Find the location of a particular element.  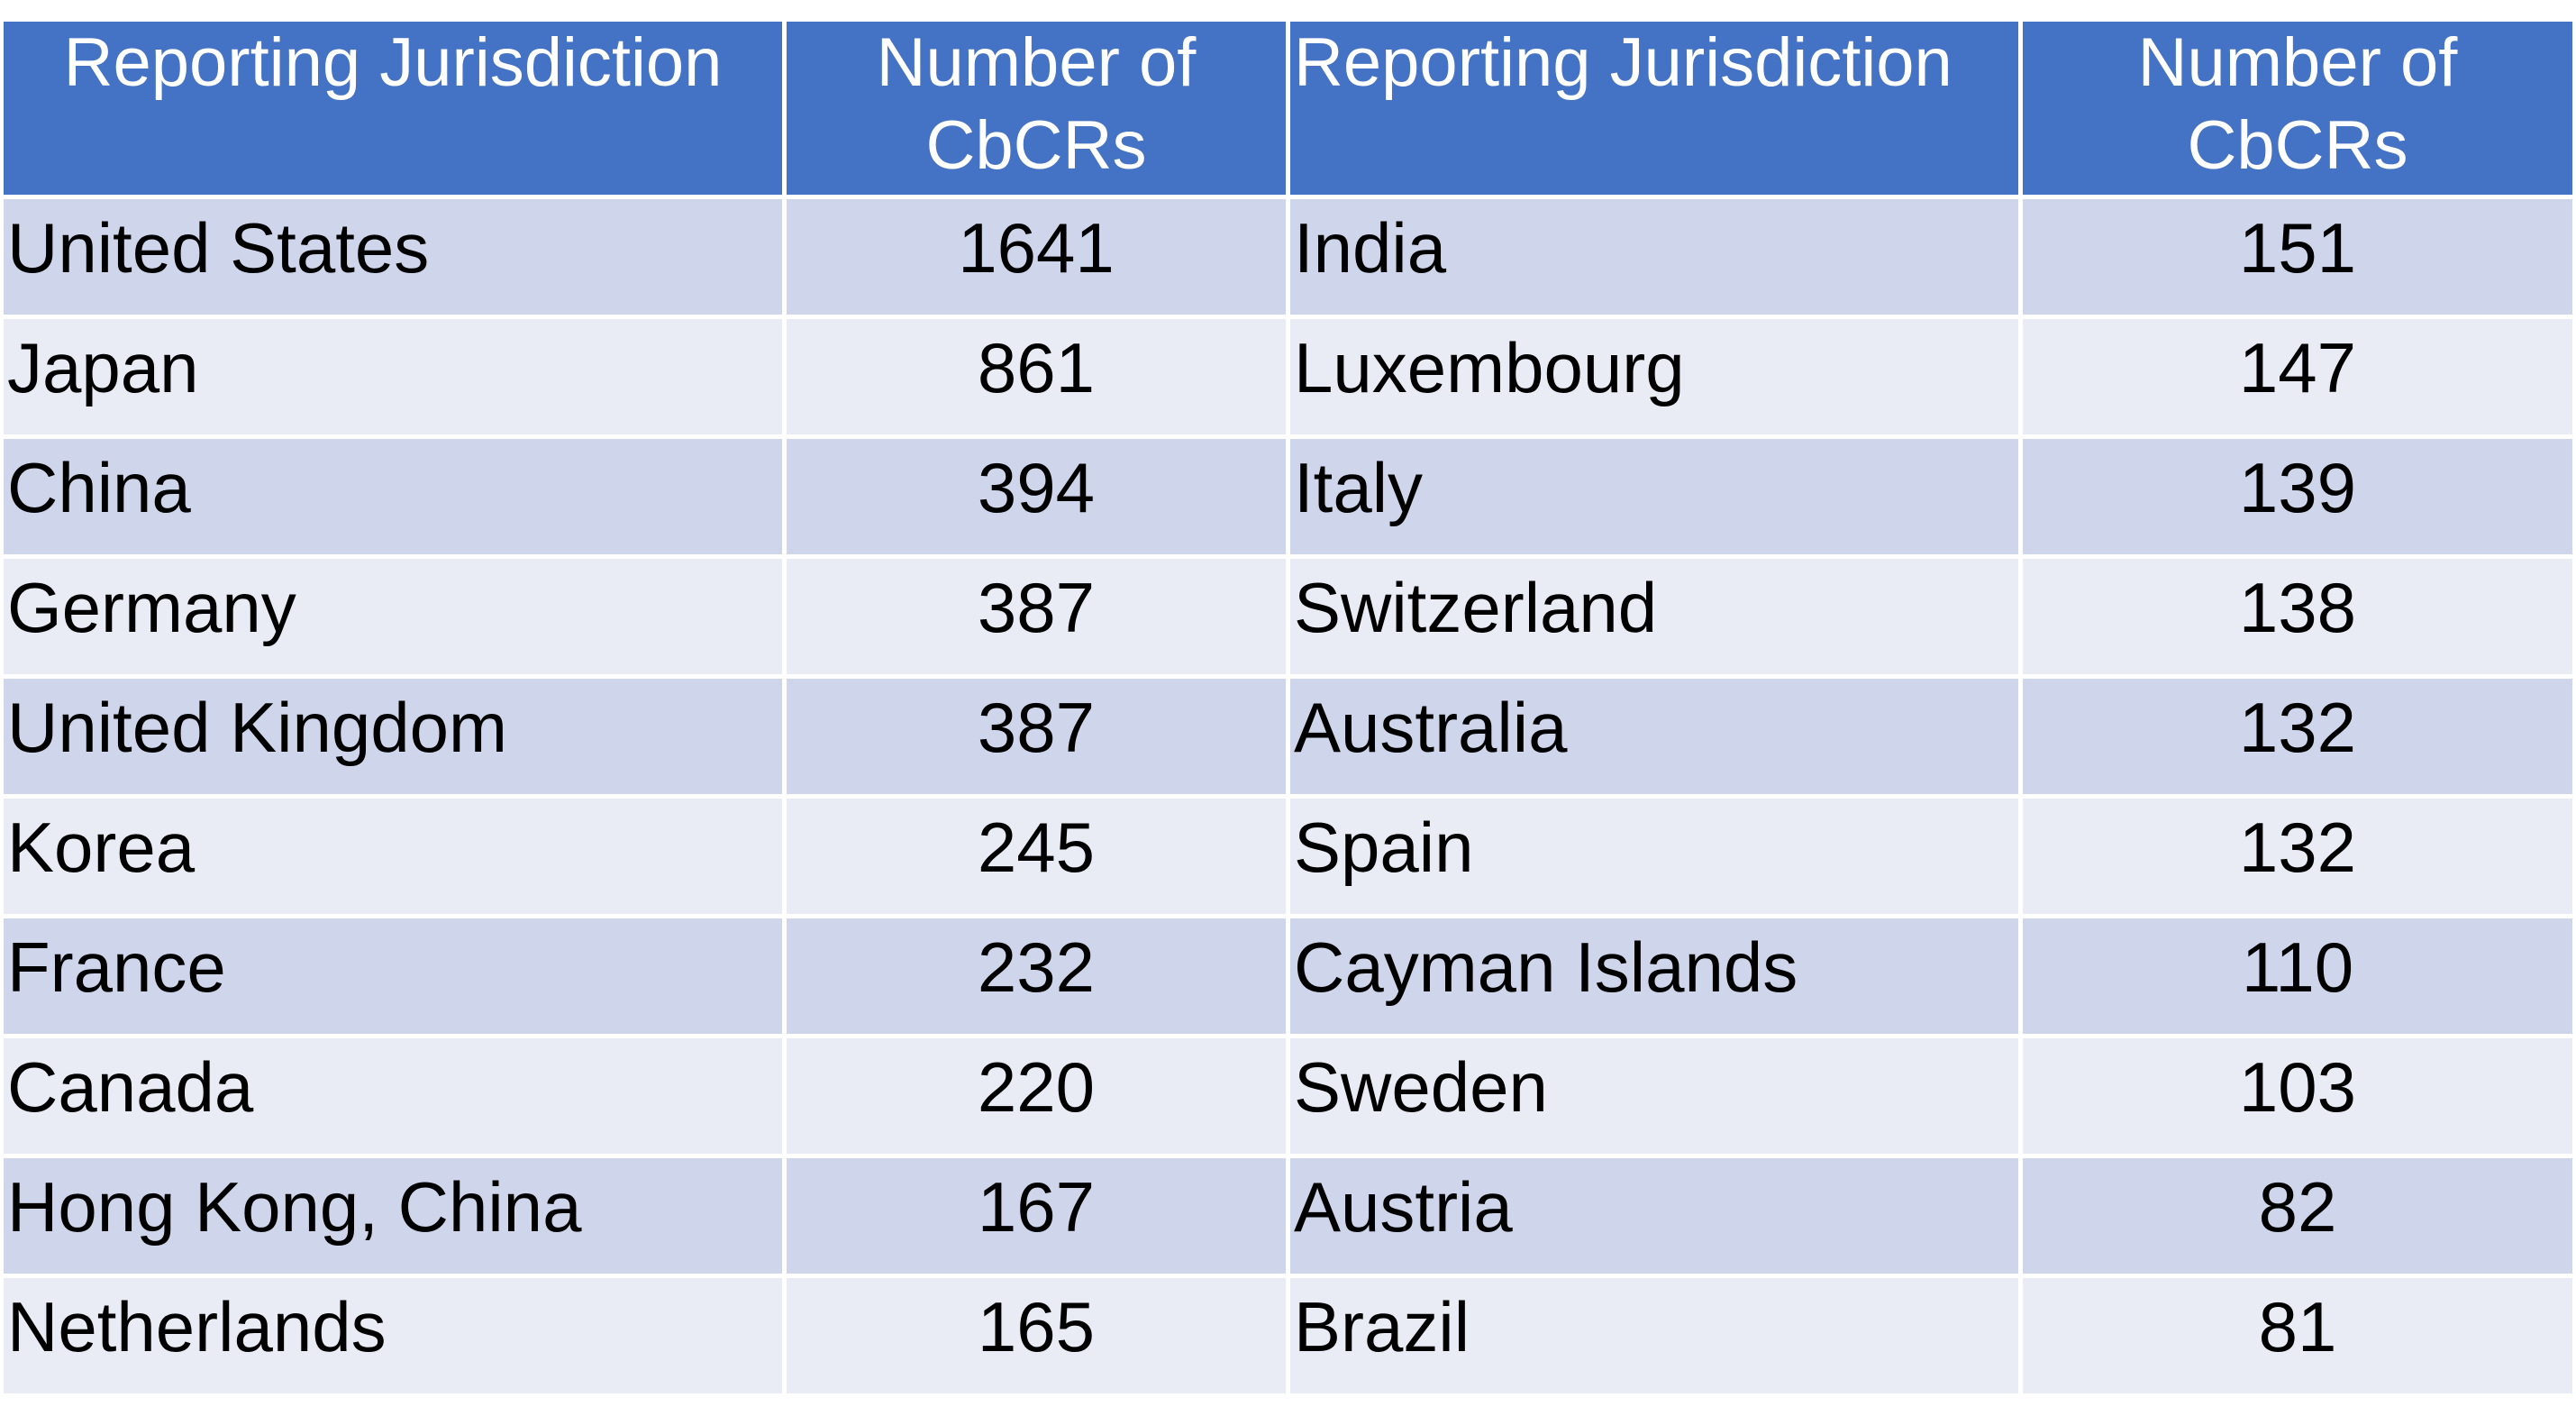

jurisdiction-cell: Netherlands is located at coordinates (393, 1336).